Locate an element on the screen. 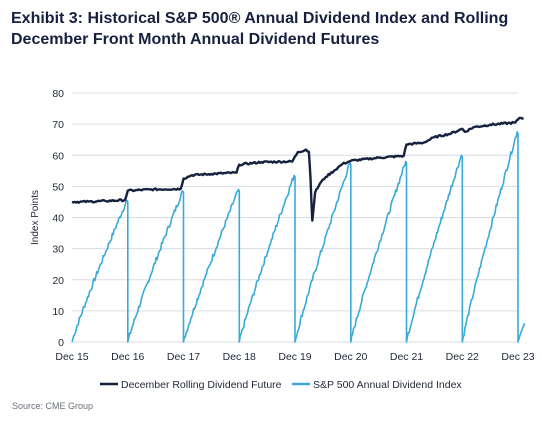  y-tick-label-0: 0 is located at coordinates (61, 343).